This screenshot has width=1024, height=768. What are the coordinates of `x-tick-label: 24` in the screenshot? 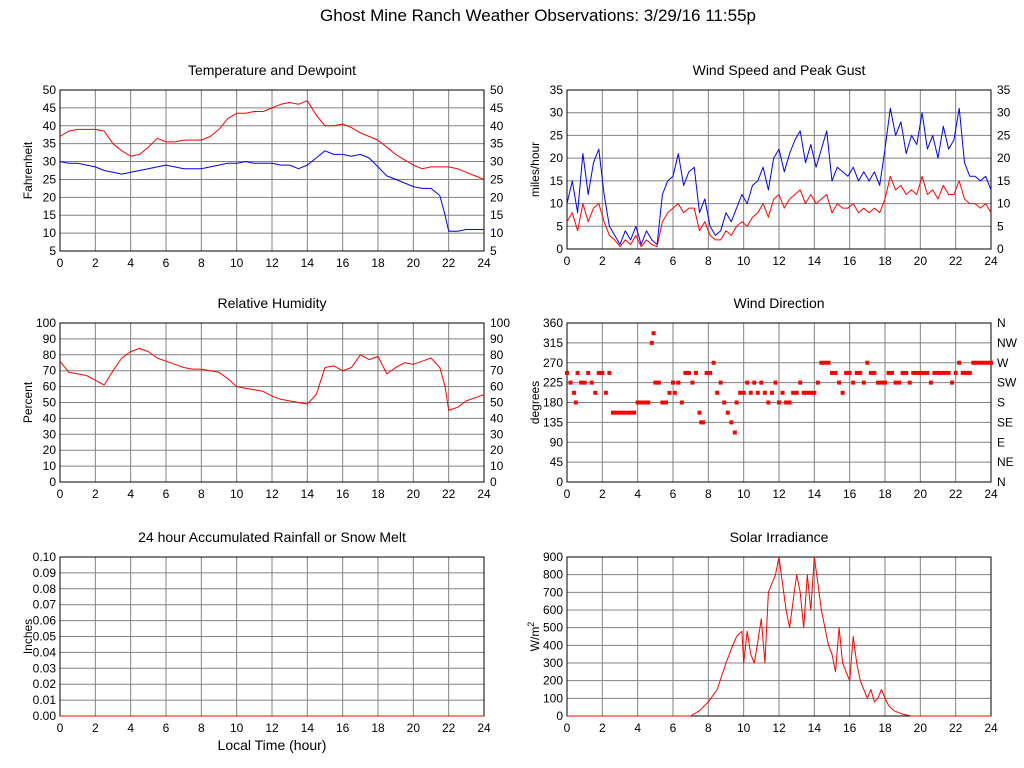 It's located at (484, 263).